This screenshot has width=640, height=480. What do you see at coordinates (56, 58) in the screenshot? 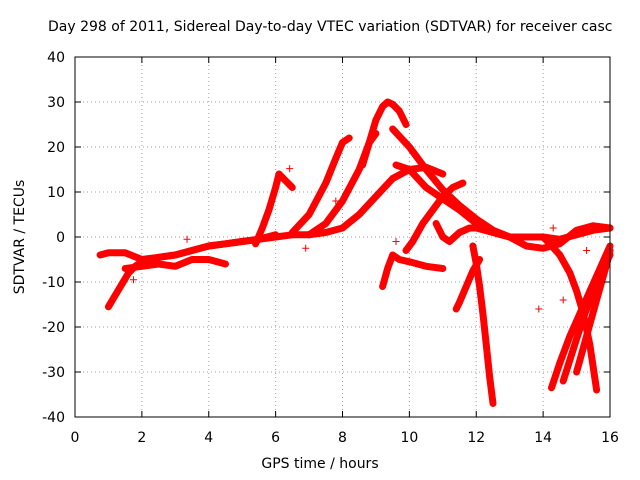
I see `y-tick-label: 40` at bounding box center [56, 58].